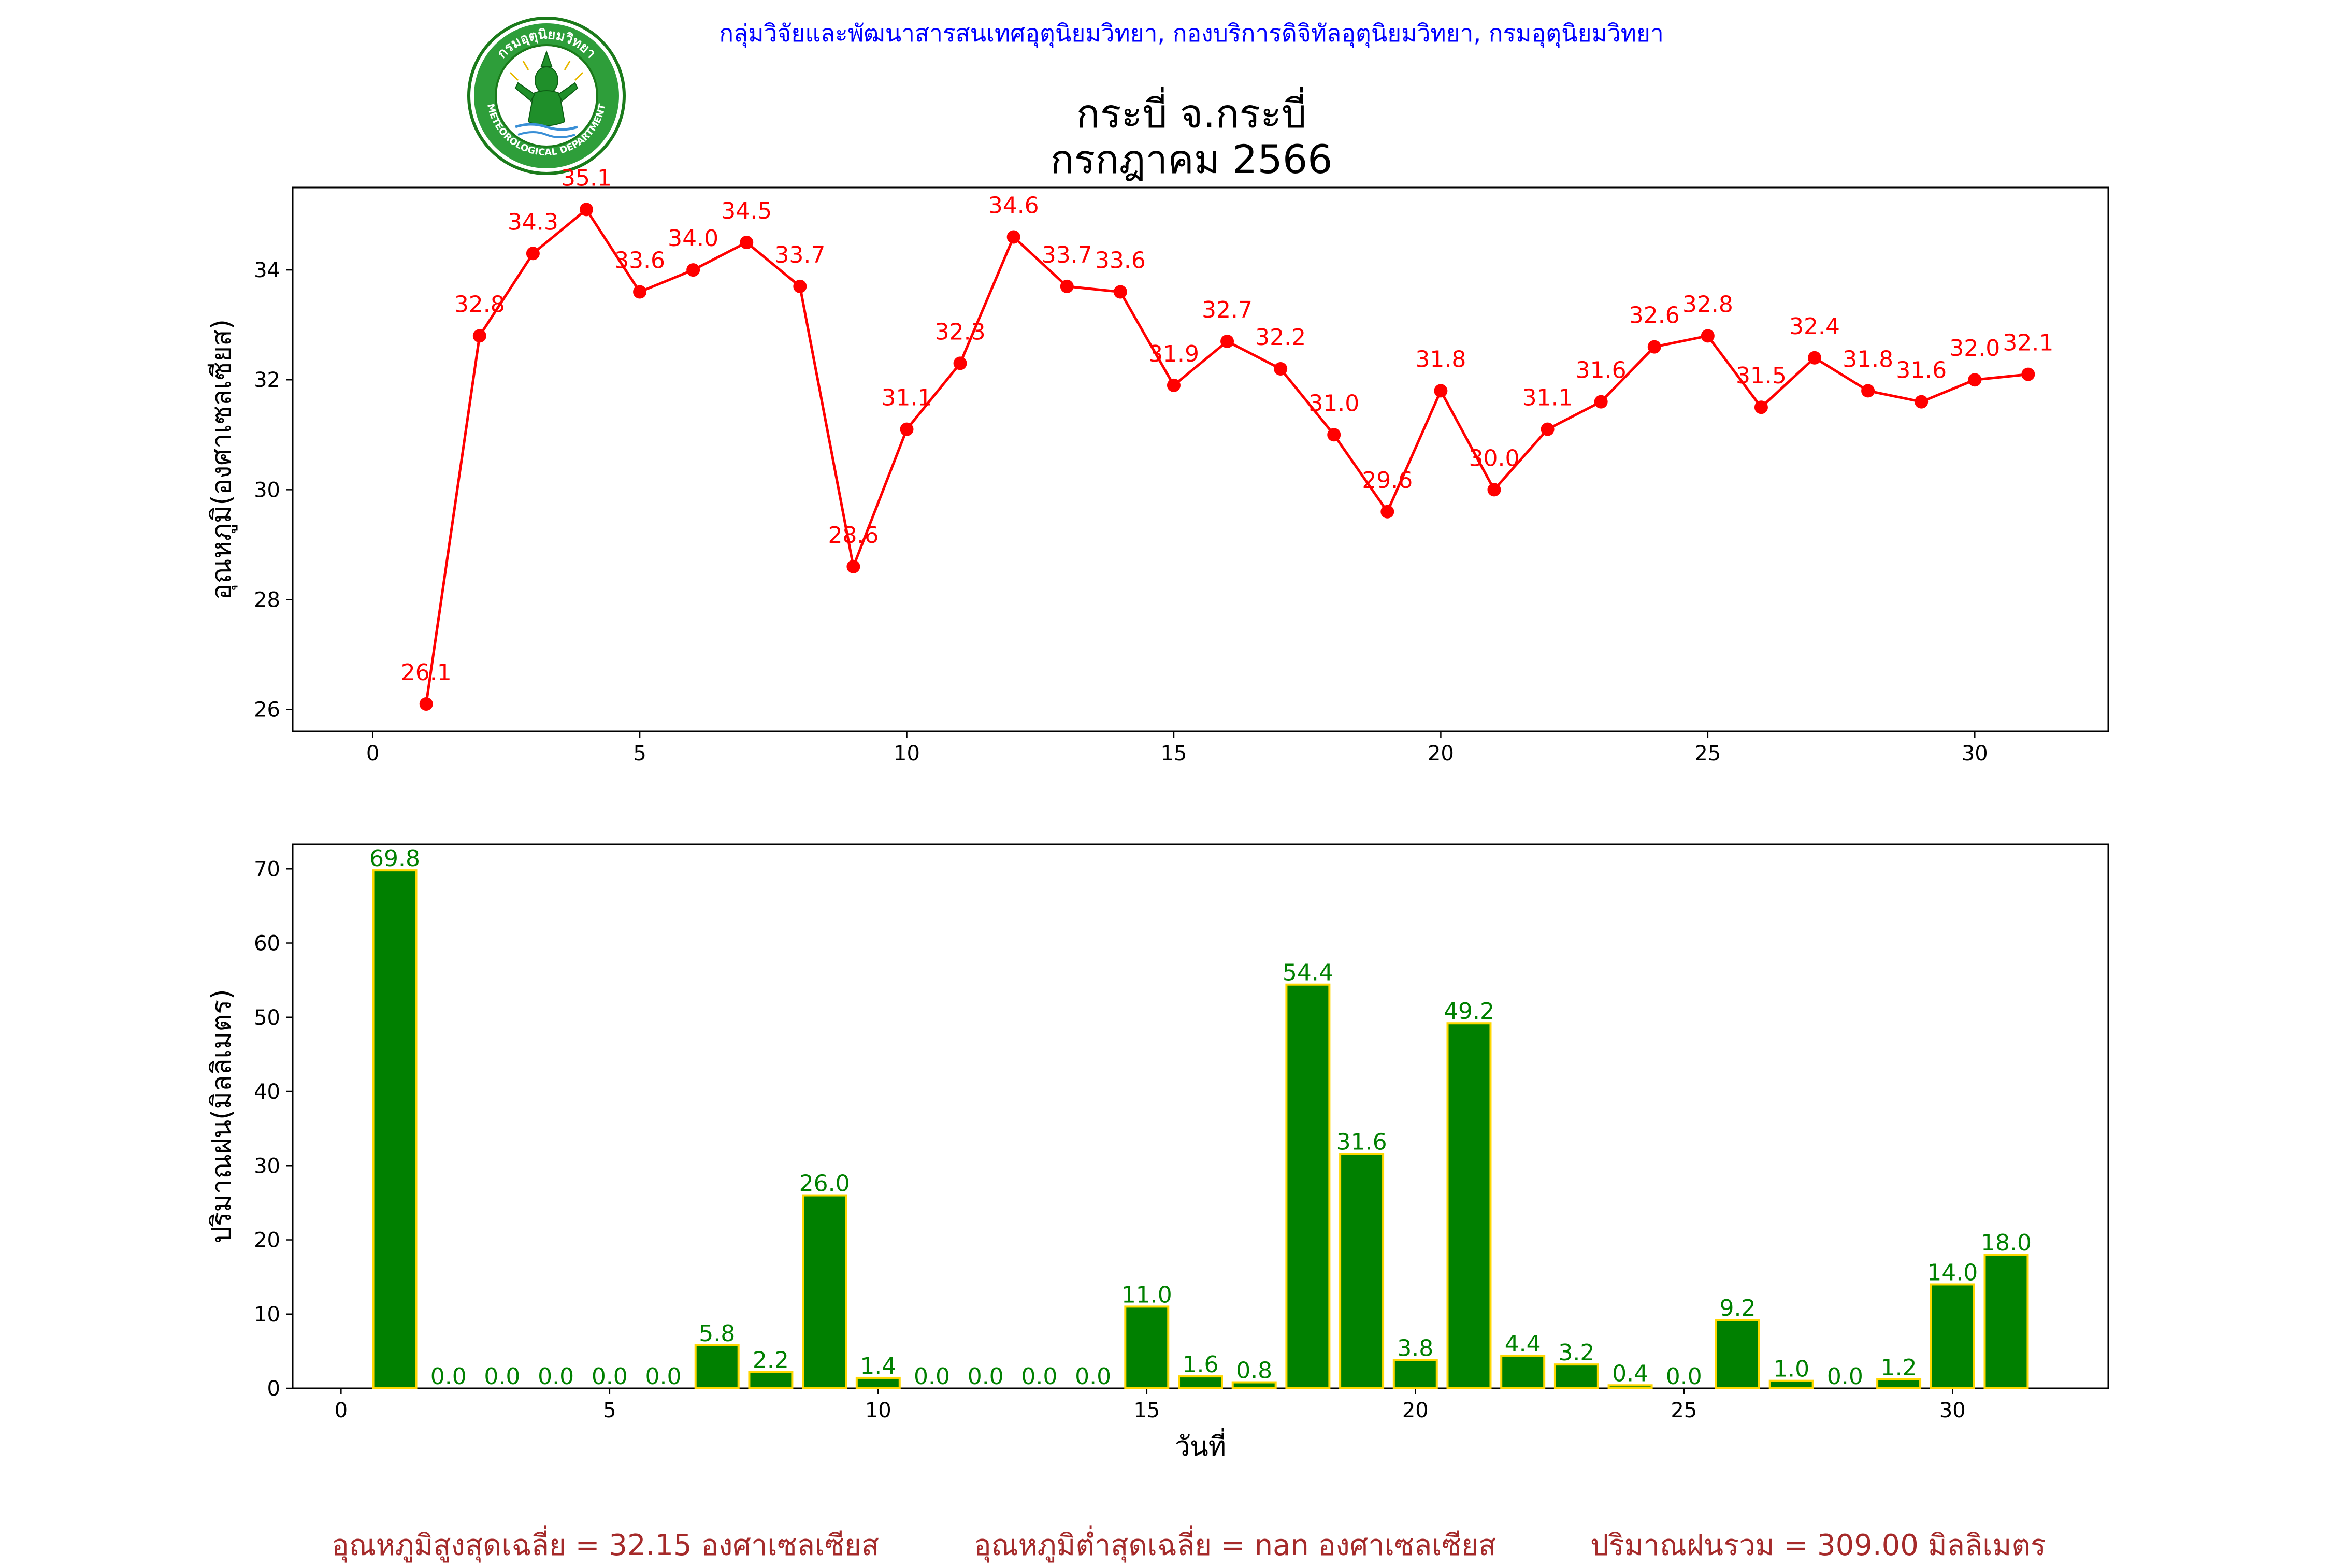 This screenshot has width=2331, height=1568. What do you see at coordinates (267, 270) in the screenshot?
I see `y-tick-label: 34` at bounding box center [267, 270].